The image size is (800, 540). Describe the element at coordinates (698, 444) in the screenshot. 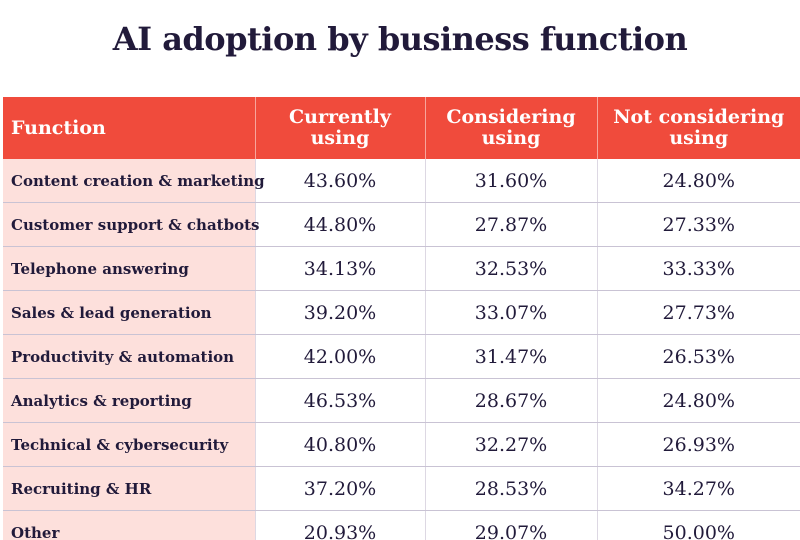

I see `cell-not-considering-using: 26.93%` at that location.